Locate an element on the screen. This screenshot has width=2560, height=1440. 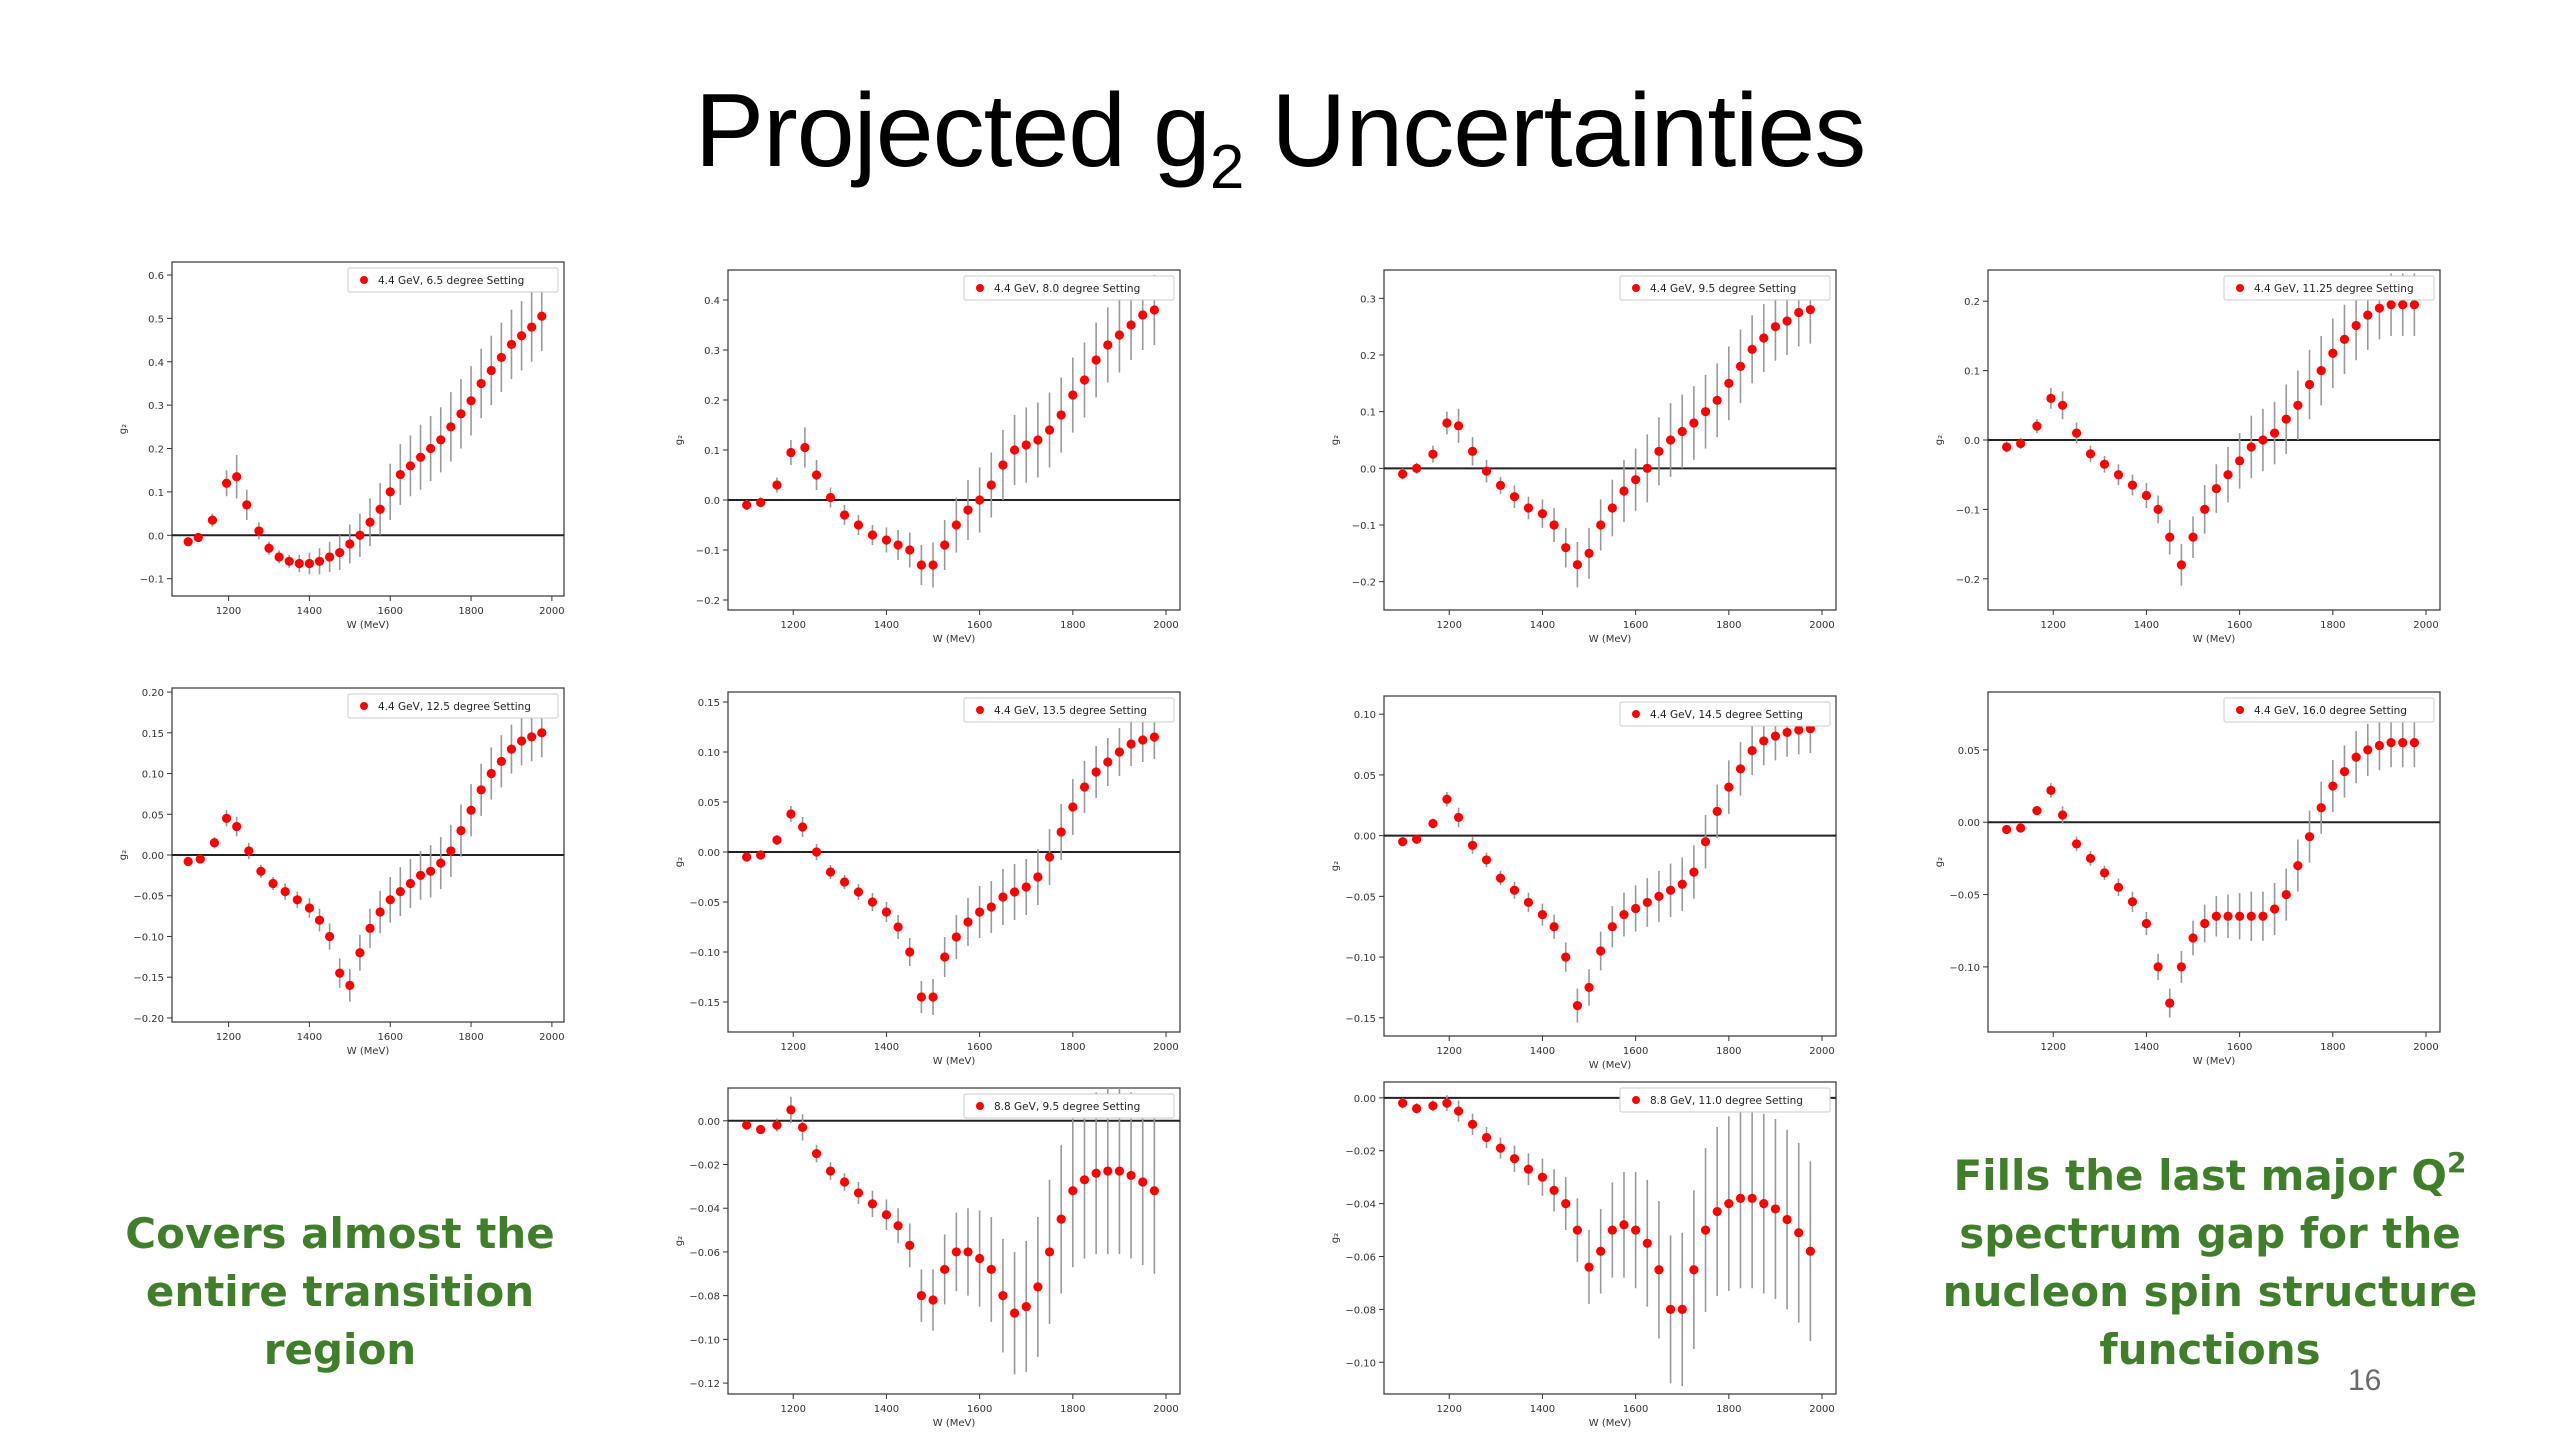
x-tick-label: 1800 is located at coordinates (1072, 1409).